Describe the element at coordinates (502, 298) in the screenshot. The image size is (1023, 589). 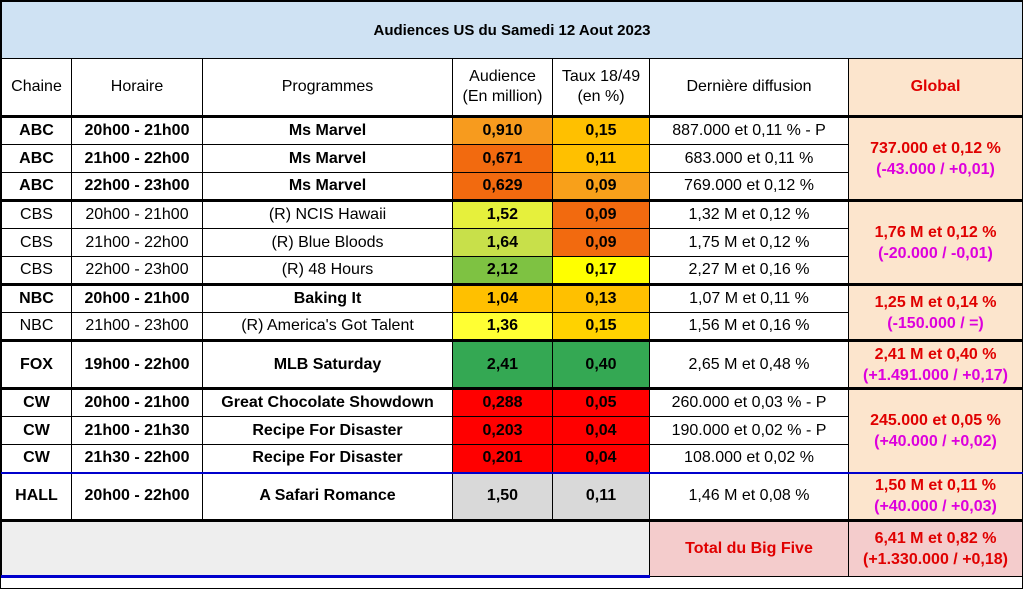
I see `cell-audience: 1,04` at that location.